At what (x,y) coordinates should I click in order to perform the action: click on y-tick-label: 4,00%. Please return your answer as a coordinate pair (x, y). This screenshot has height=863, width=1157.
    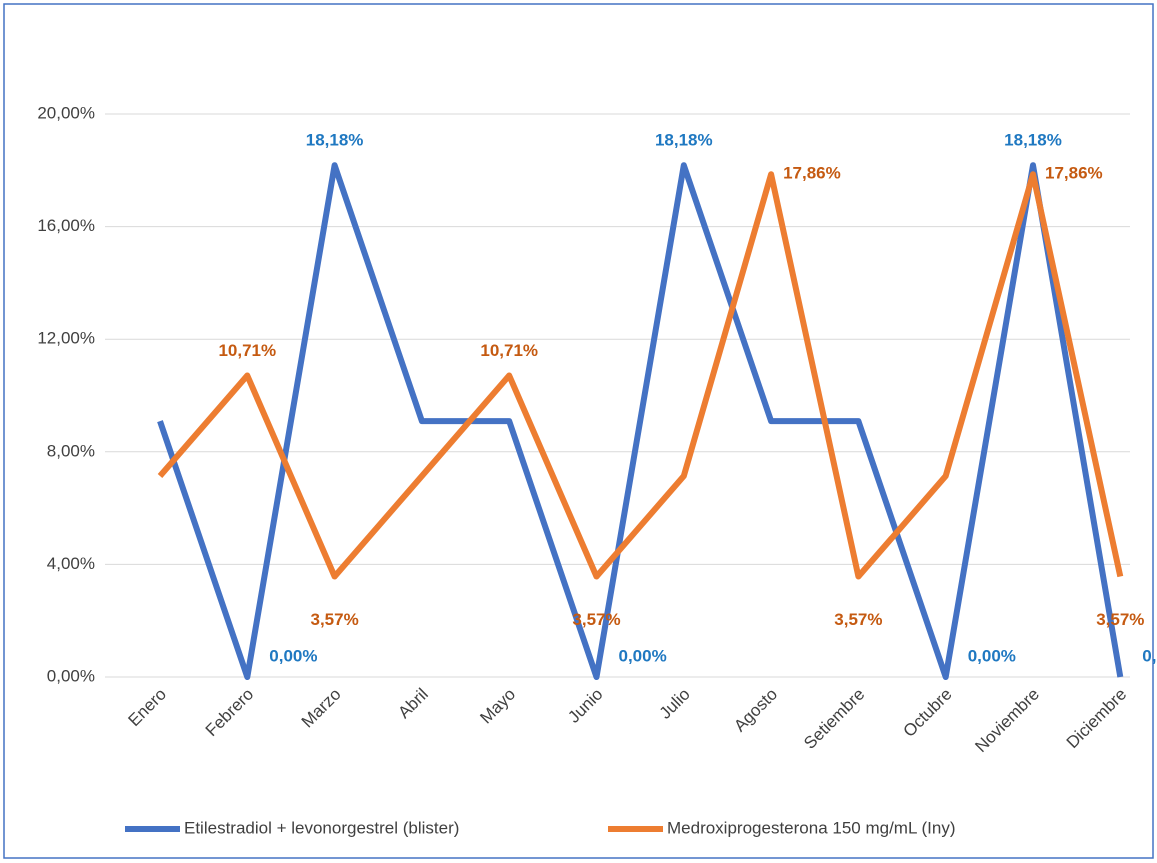
    Looking at the image, I should click on (71, 563).